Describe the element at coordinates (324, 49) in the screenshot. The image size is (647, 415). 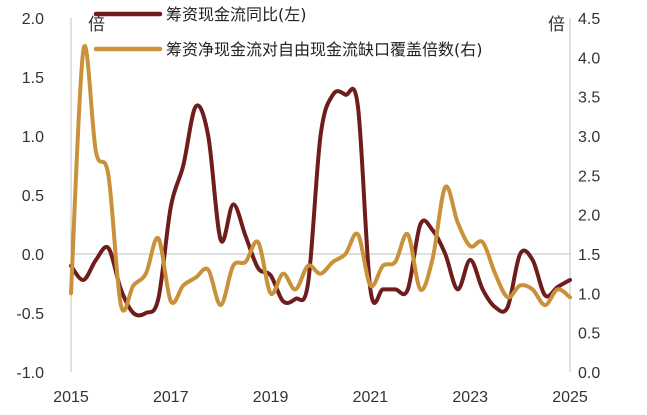
I see `legend-label-series-2: 筹资净现金流对自由现金流缺口覆盖倍数(右)` at that location.